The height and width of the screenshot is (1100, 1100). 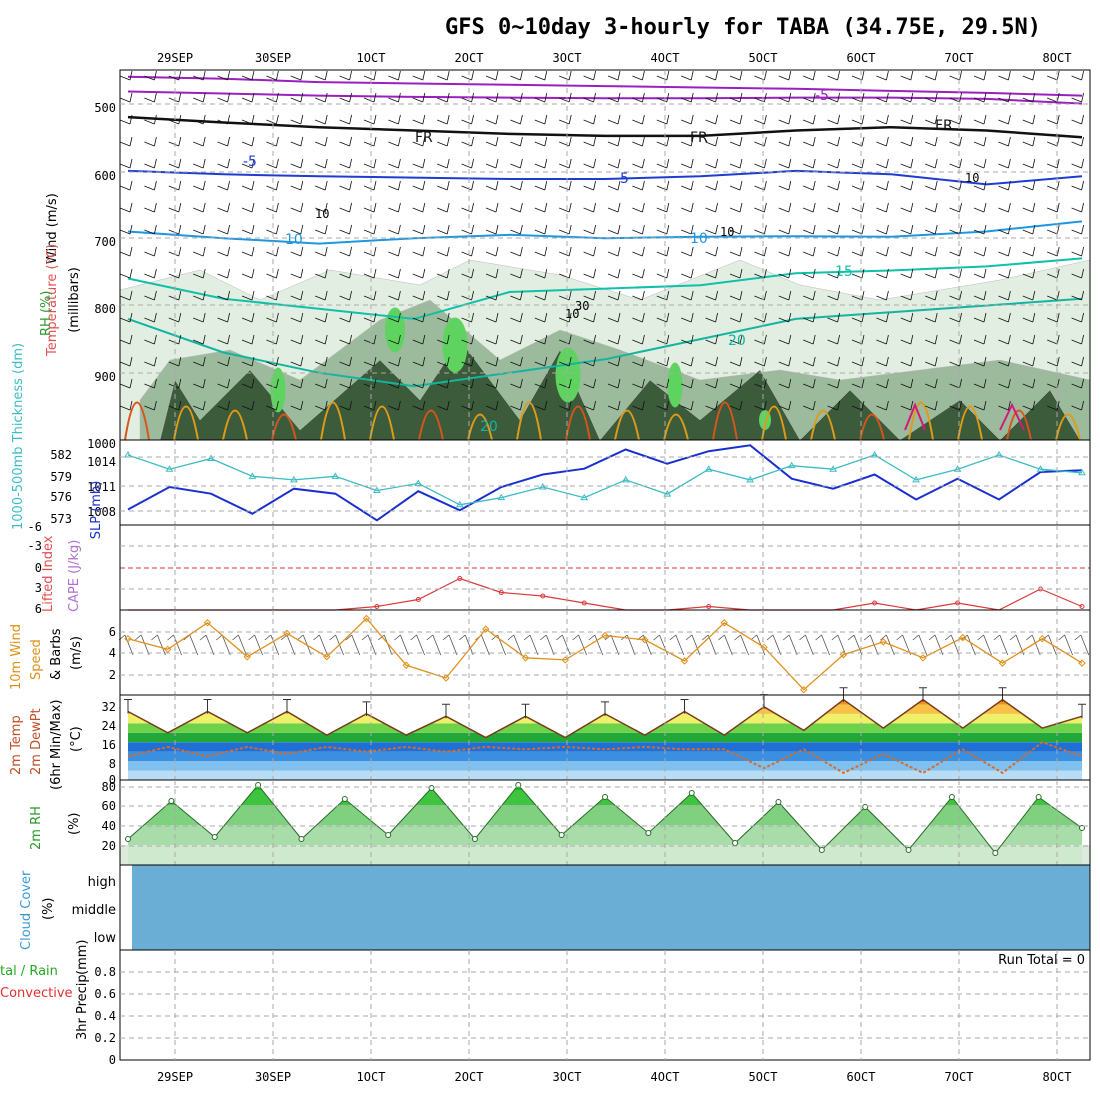 I want to click on temp2m-ytick: 0, so click(x=112, y=780).